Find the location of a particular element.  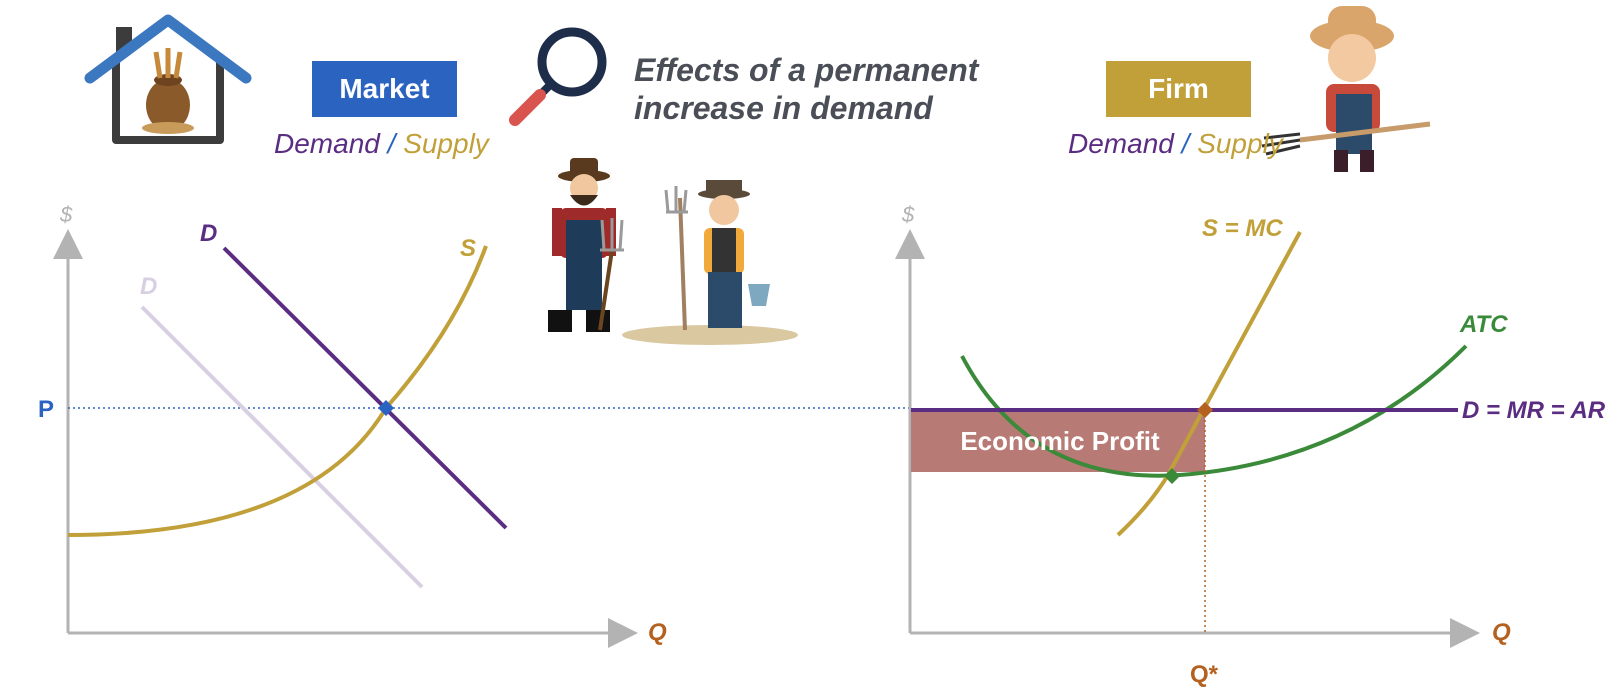

quantity-label: Q* is located at coordinates (1204, 674).